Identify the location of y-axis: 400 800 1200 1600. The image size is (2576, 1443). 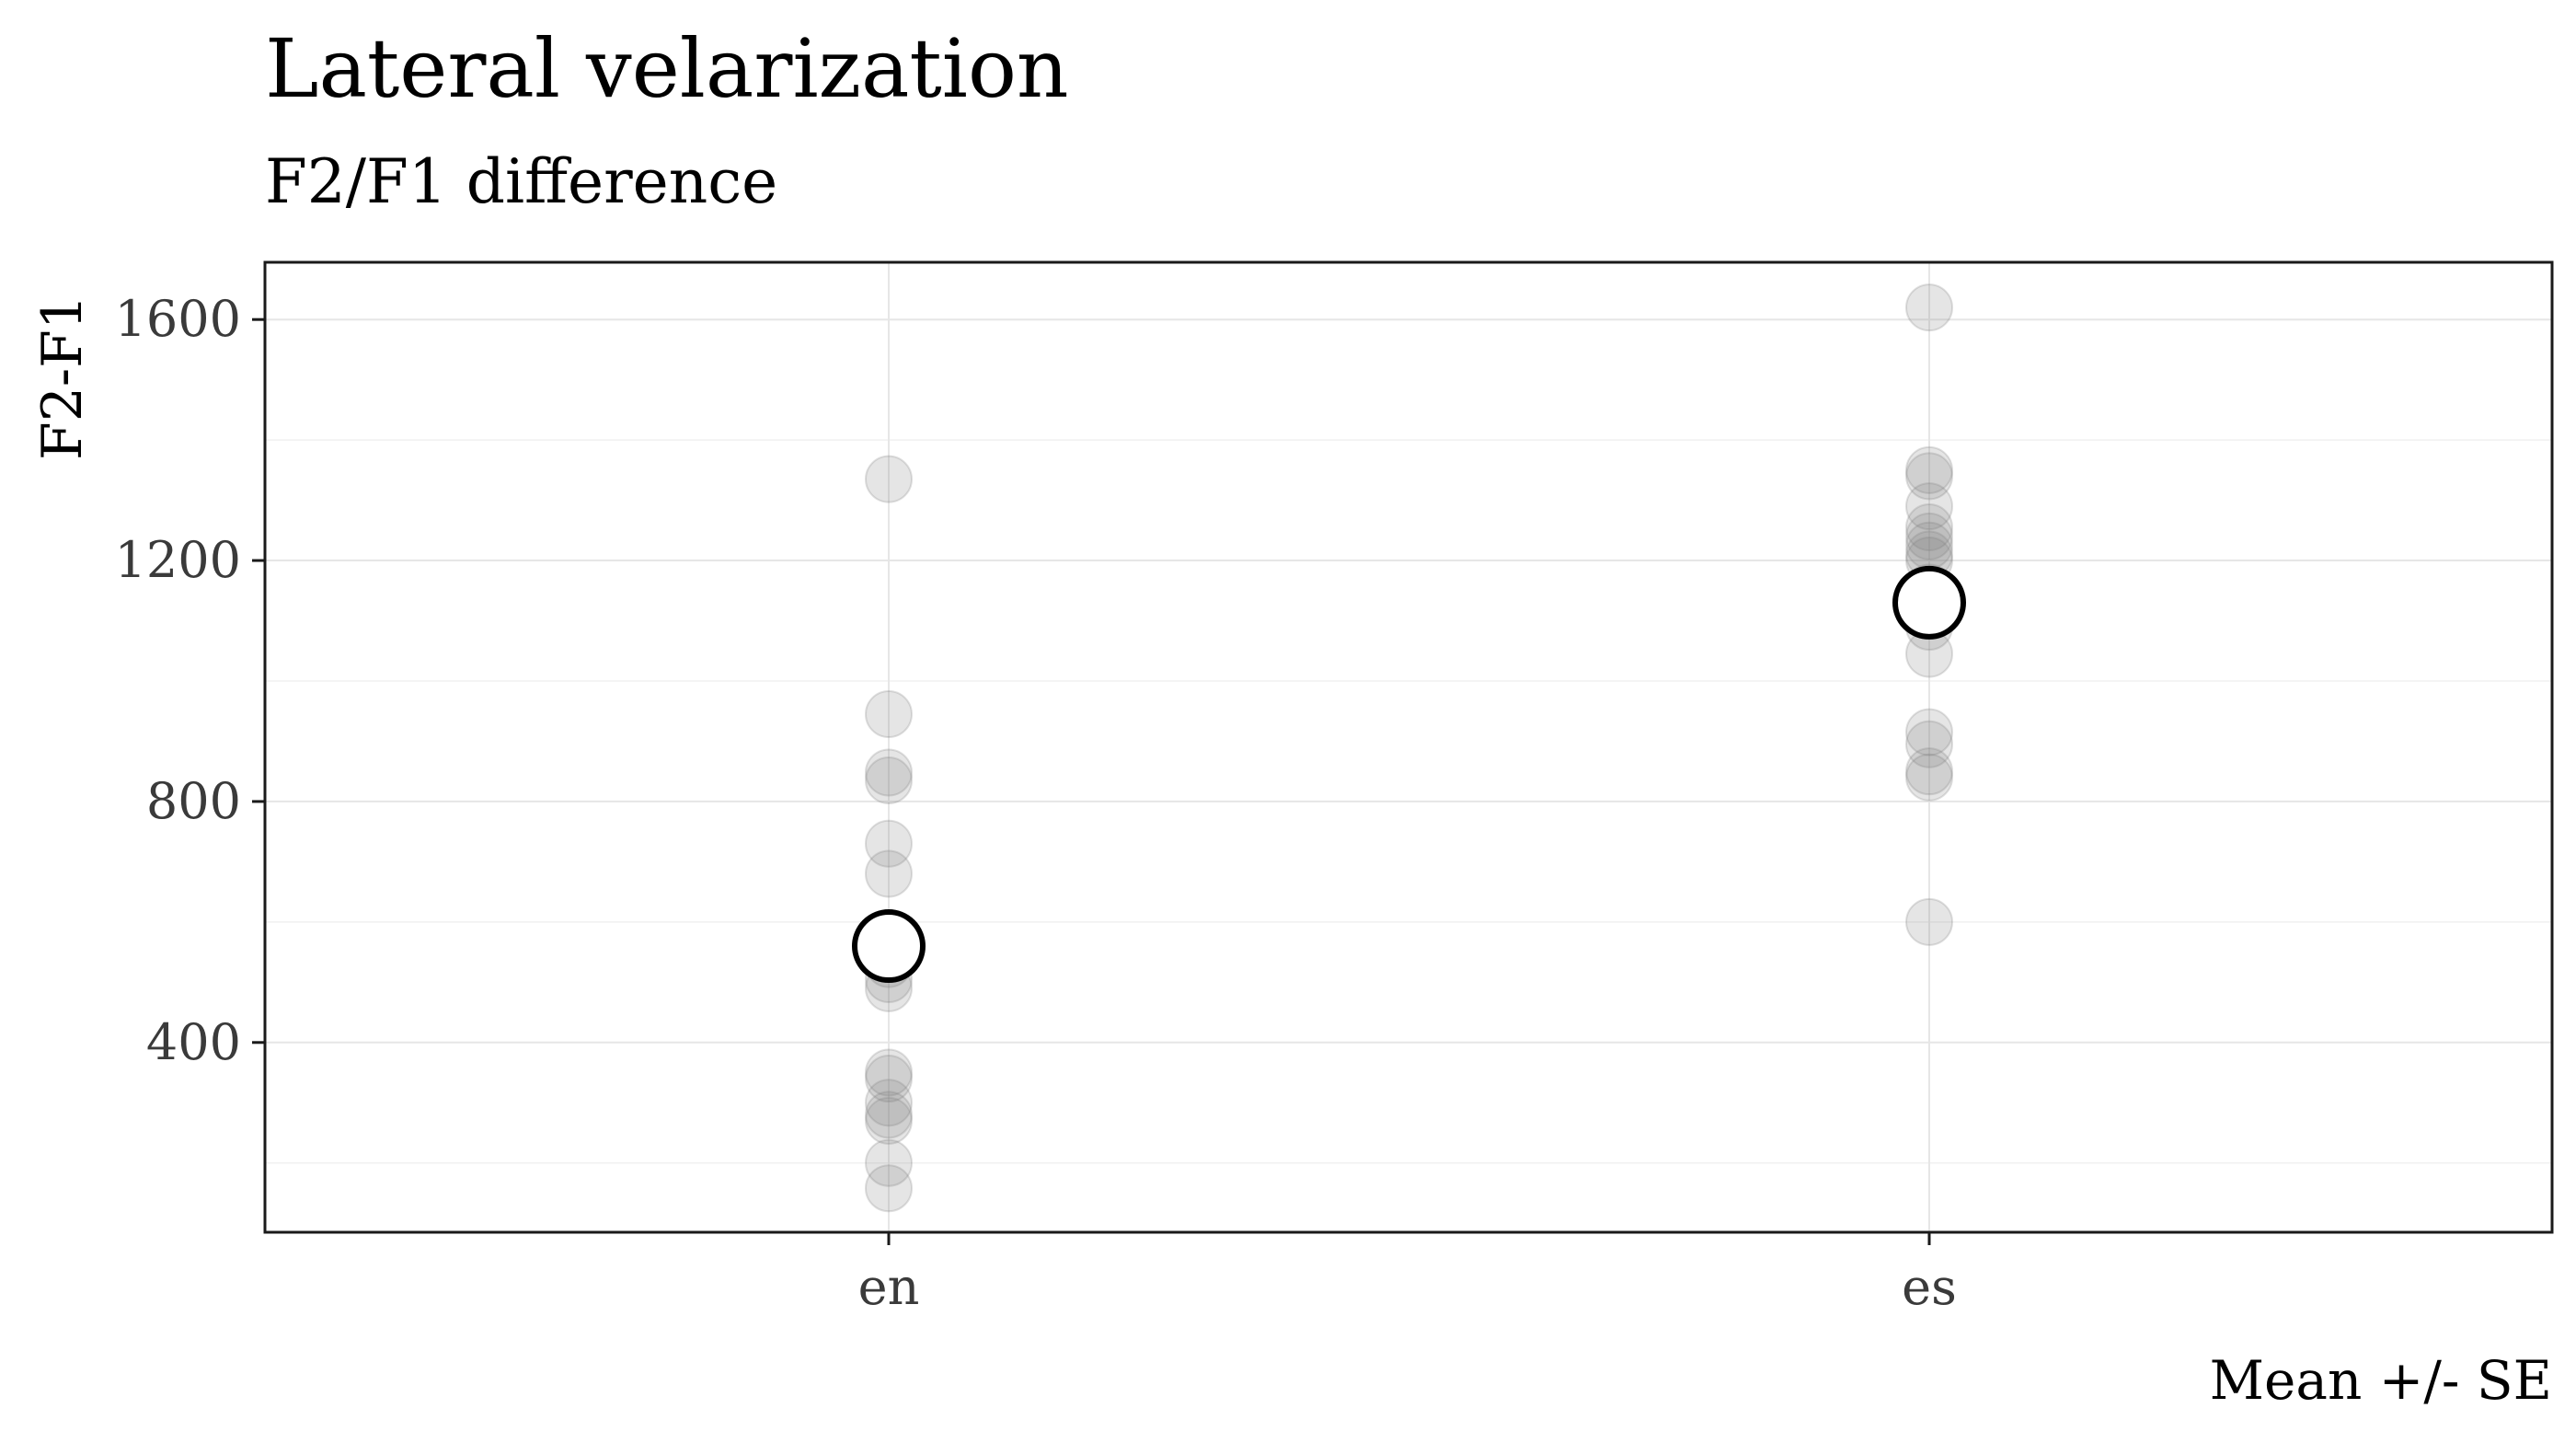
(190, 680).